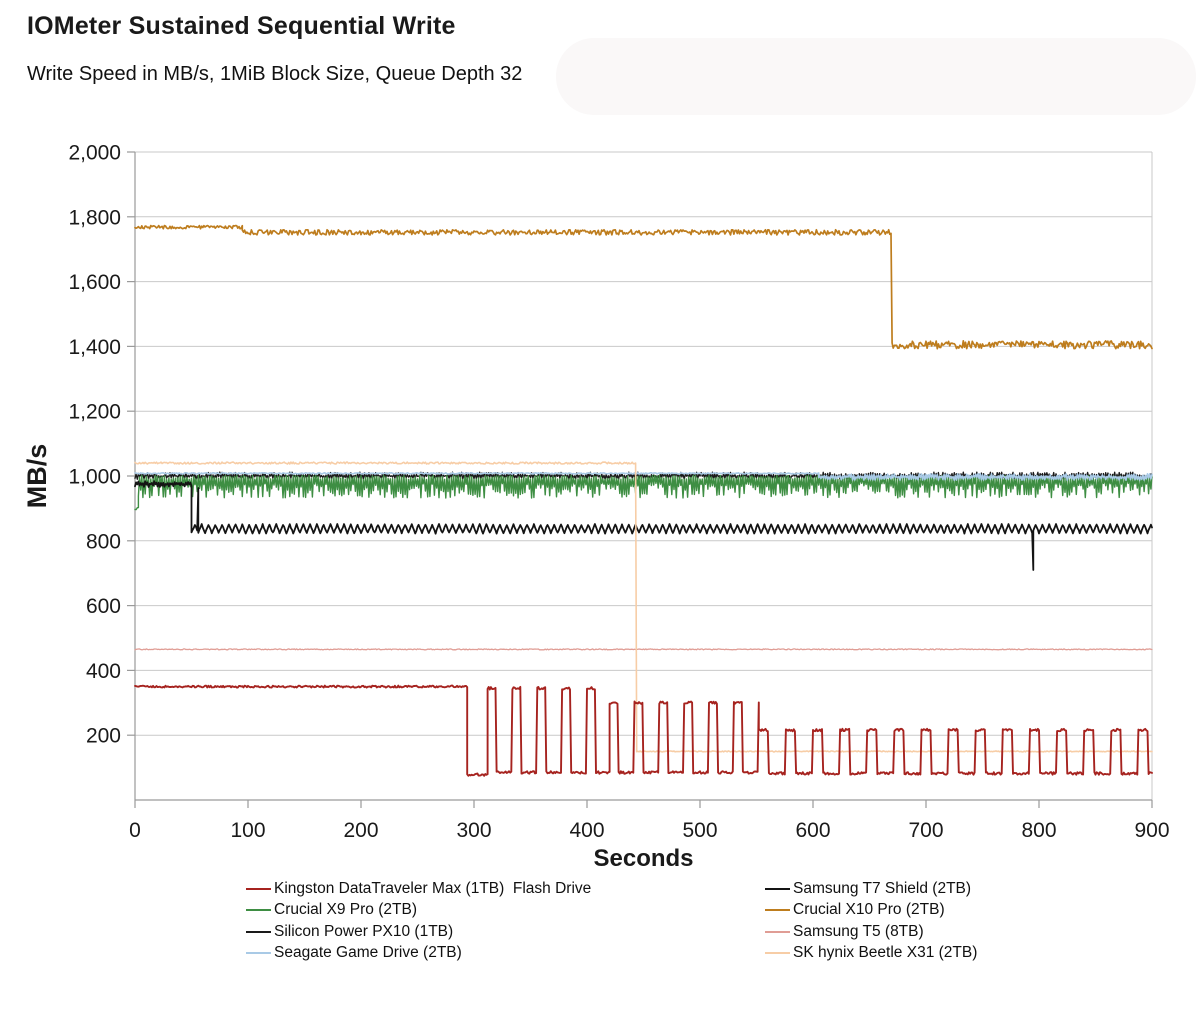 This screenshot has width=1200, height=1010. I want to click on legend-item-samsung-t7-shield-2tb: Samsung T7 Shield (2TB), so click(871, 889).